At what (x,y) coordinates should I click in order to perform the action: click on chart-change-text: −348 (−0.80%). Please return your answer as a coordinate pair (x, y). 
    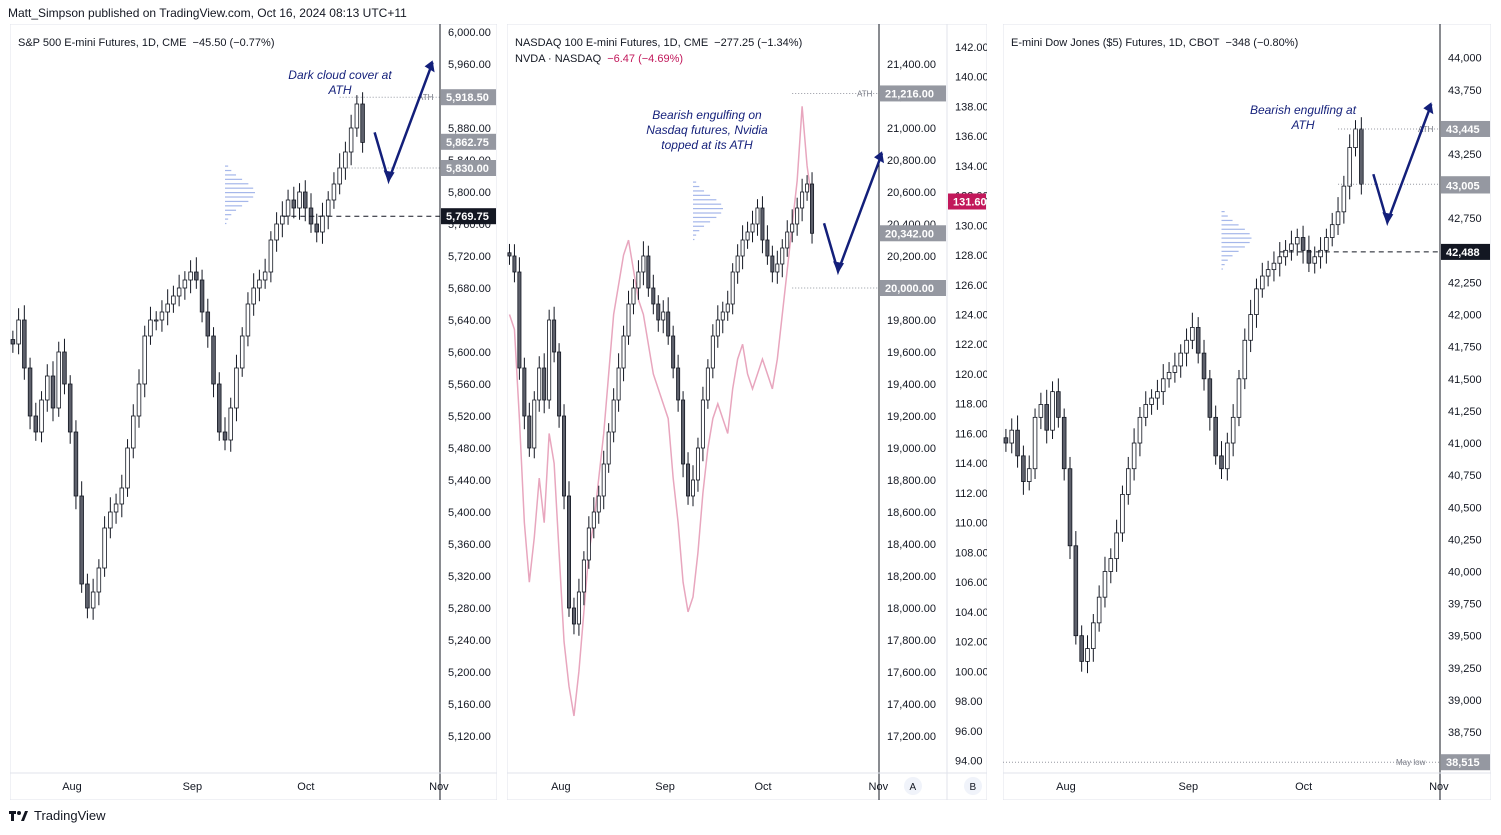
    Looking at the image, I should click on (1261, 43).